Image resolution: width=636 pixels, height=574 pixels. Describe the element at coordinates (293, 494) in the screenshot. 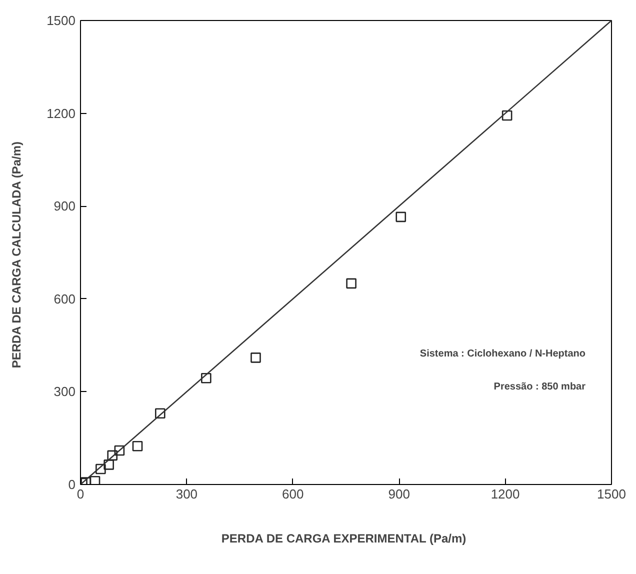

I see `x-tick-label: 600` at that location.